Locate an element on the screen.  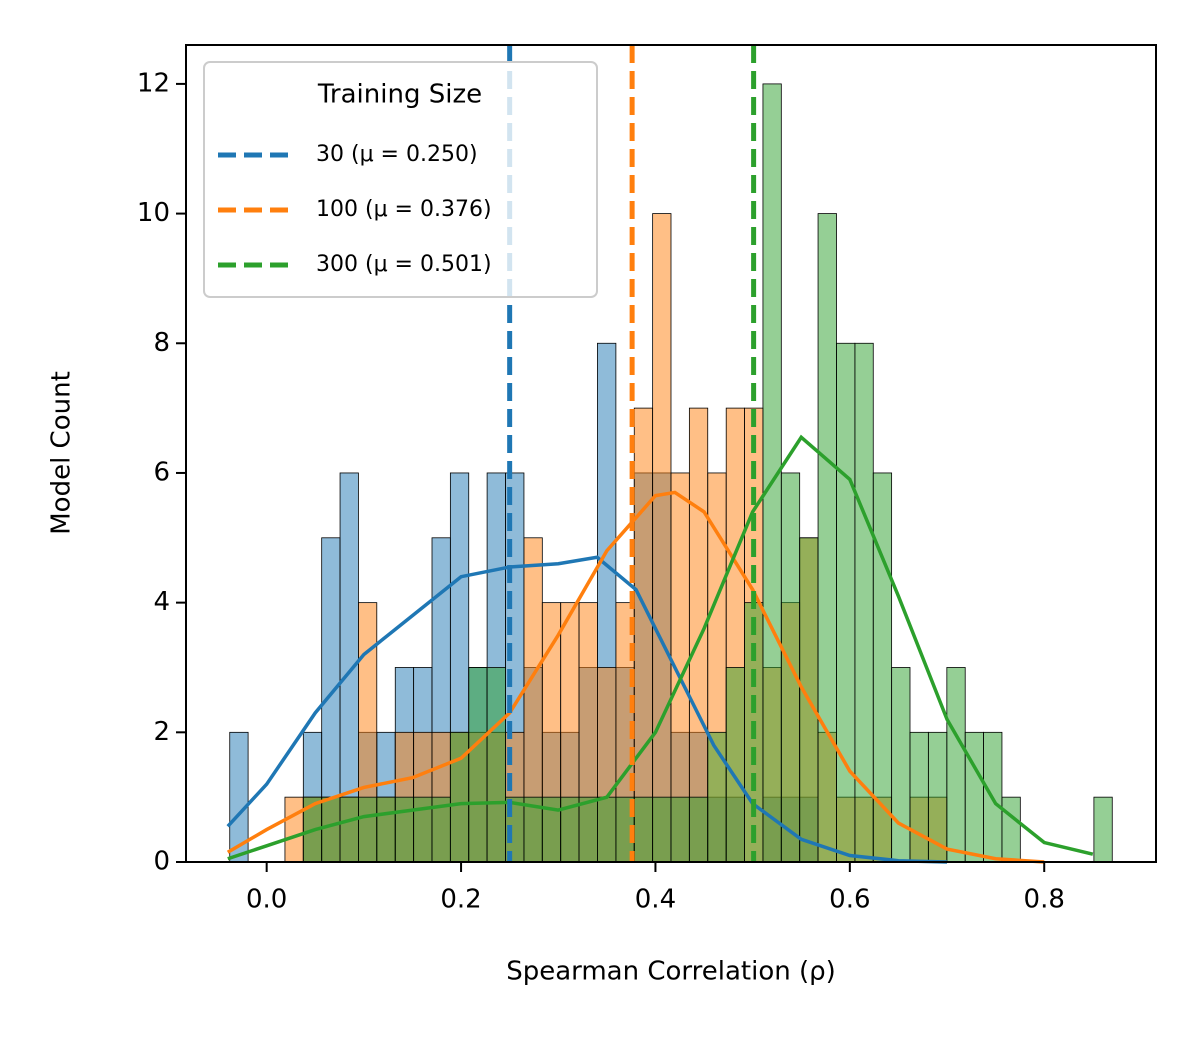
y-tick-label: 10 is located at coordinates (153, 213).